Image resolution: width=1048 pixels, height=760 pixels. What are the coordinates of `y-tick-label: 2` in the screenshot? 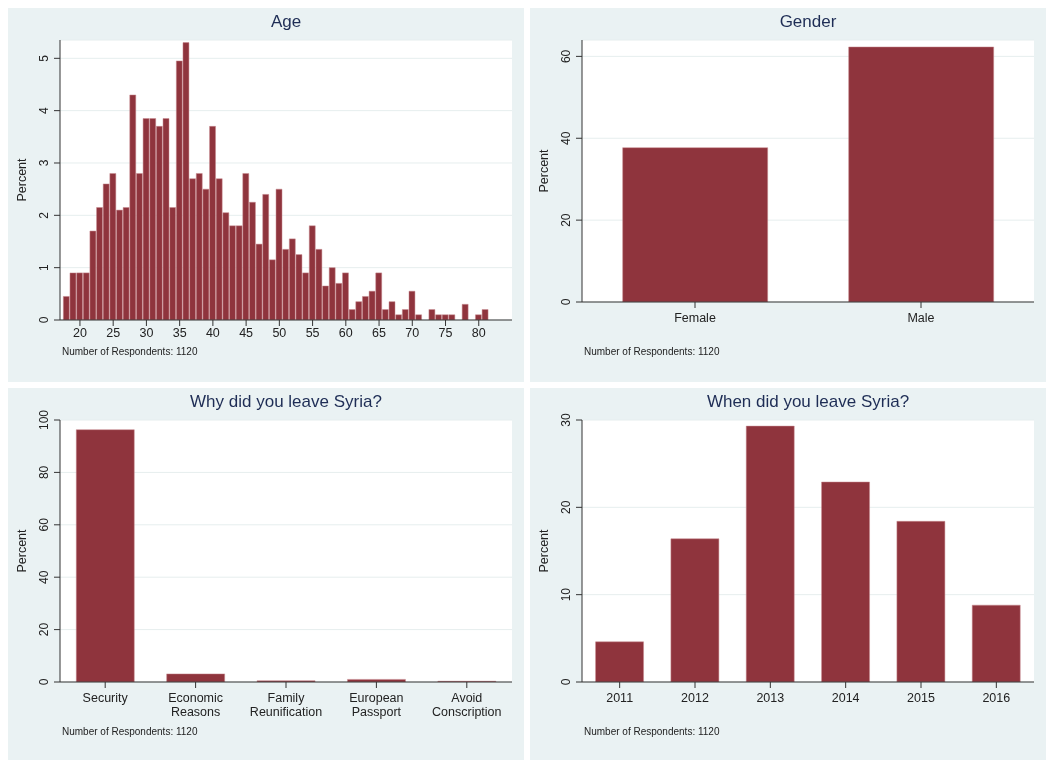 It's located at (44, 215).